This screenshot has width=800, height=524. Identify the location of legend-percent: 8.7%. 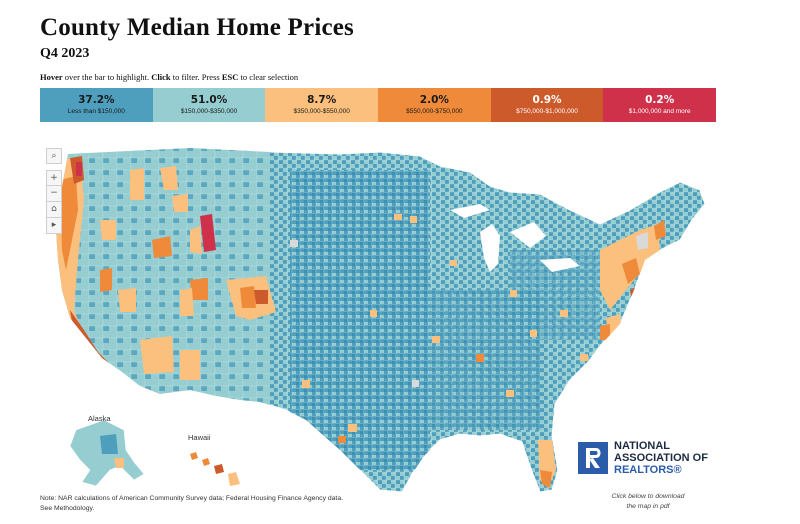
(322, 100).